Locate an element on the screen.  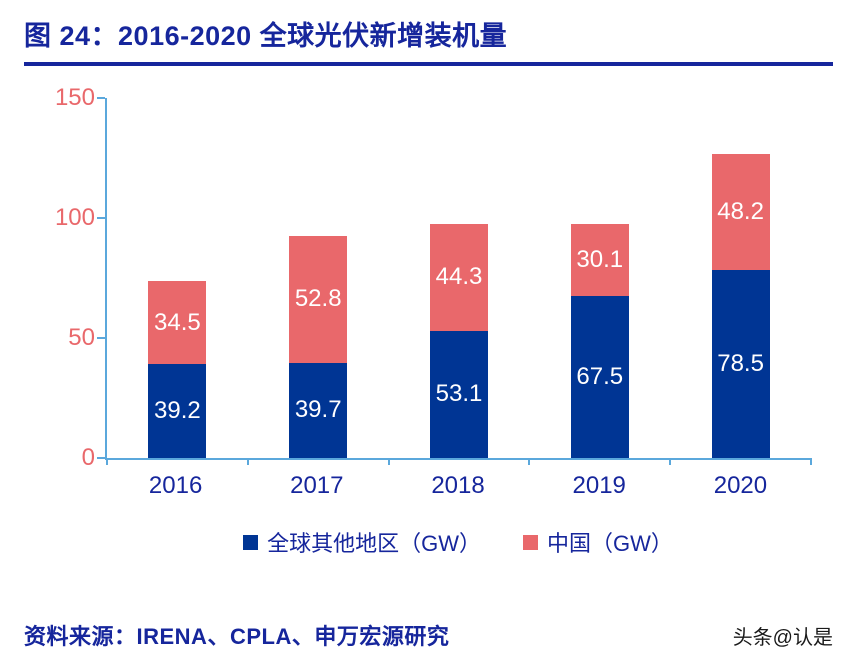
bar-segment: 52.8 is located at coordinates (318, 299).